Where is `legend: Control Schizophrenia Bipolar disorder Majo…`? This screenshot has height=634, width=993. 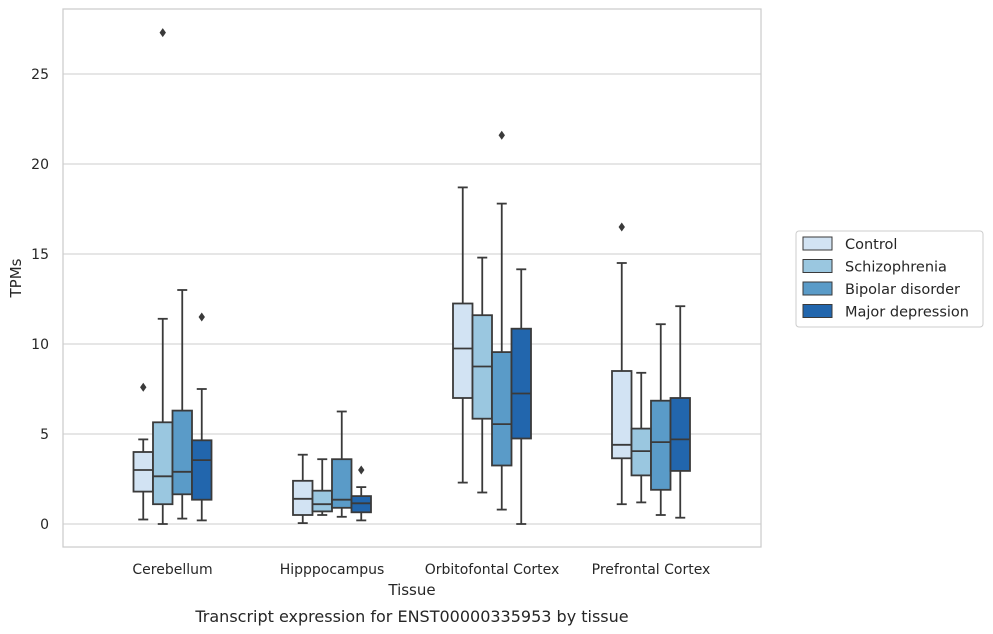
legend: Control Schizophrenia Bipolar disorder Majo… is located at coordinates (889, 279).